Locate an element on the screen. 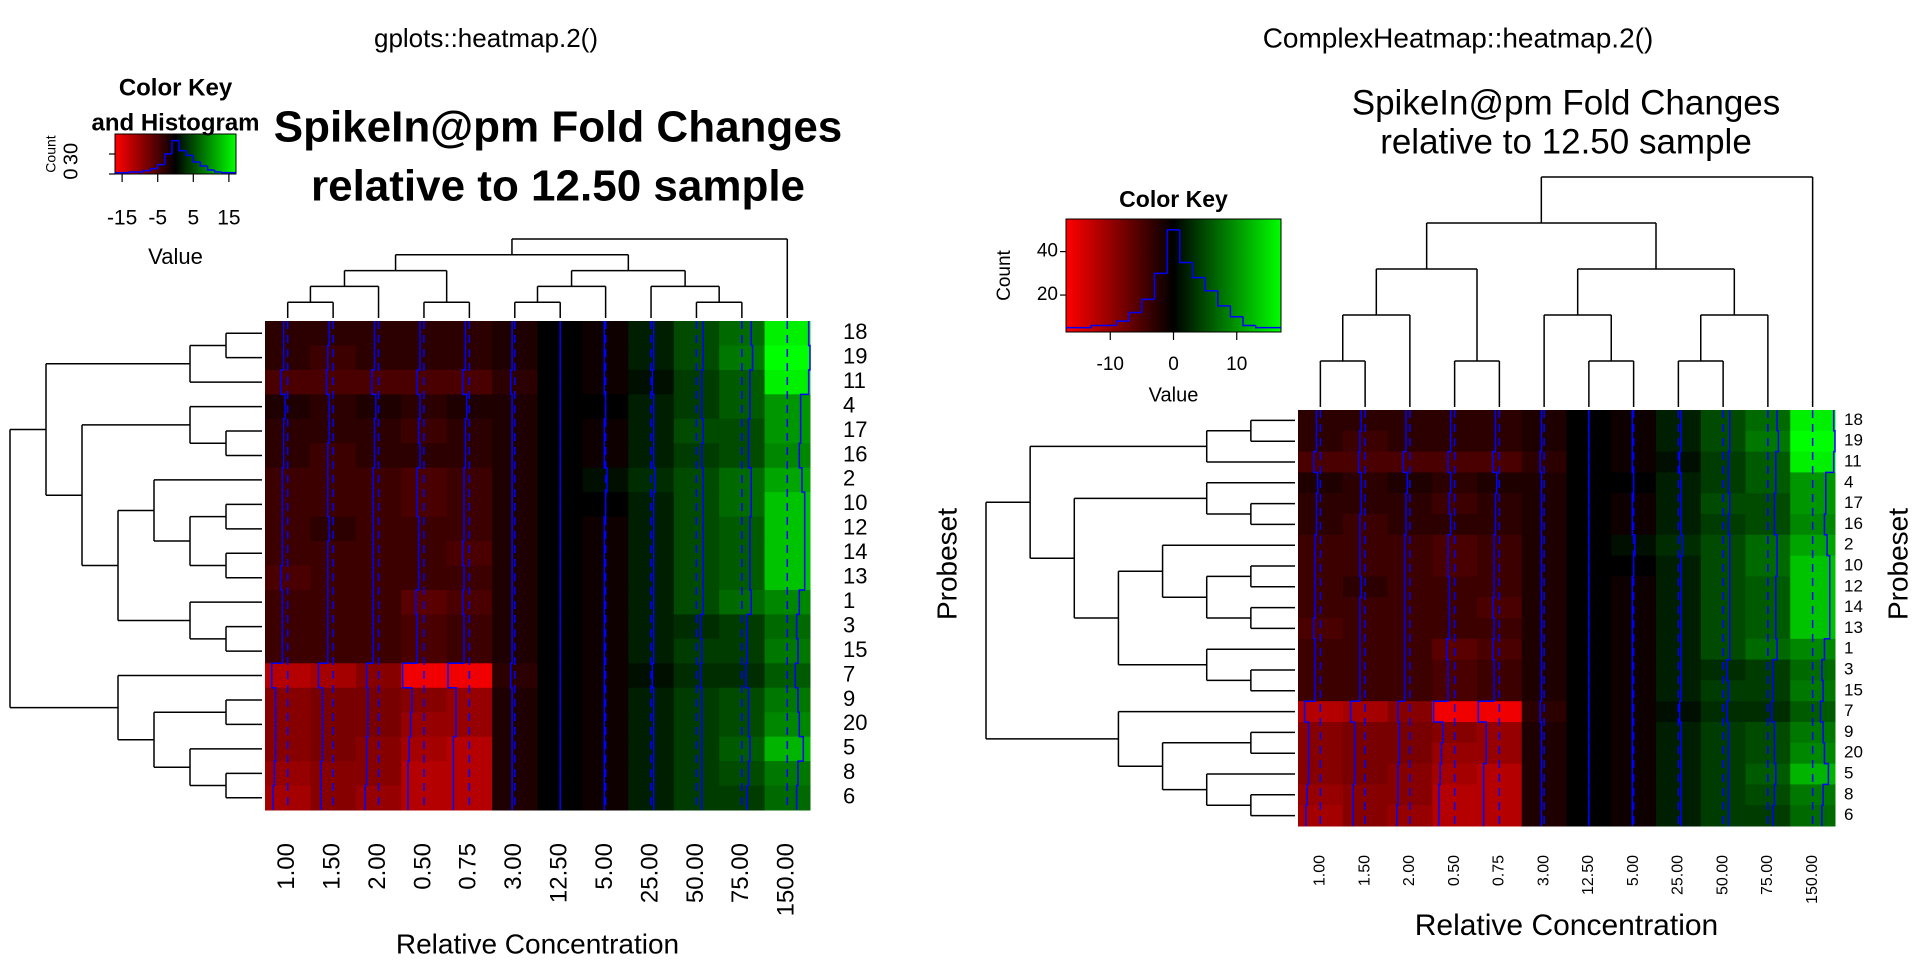 The image size is (1920, 960). key-y-tick-label: 0 is located at coordinates (71, 173).